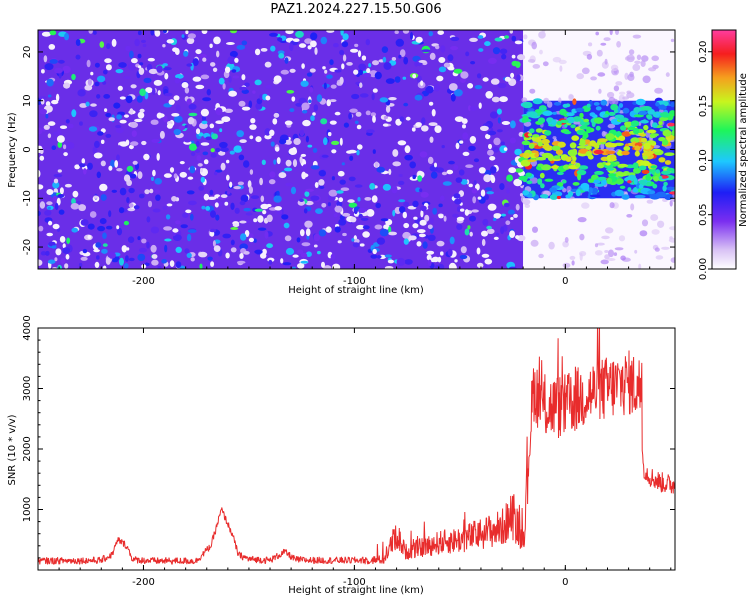 The height and width of the screenshot is (600, 750). I want to click on spectrogram-y-tick-label: 10, so click(27, 100).